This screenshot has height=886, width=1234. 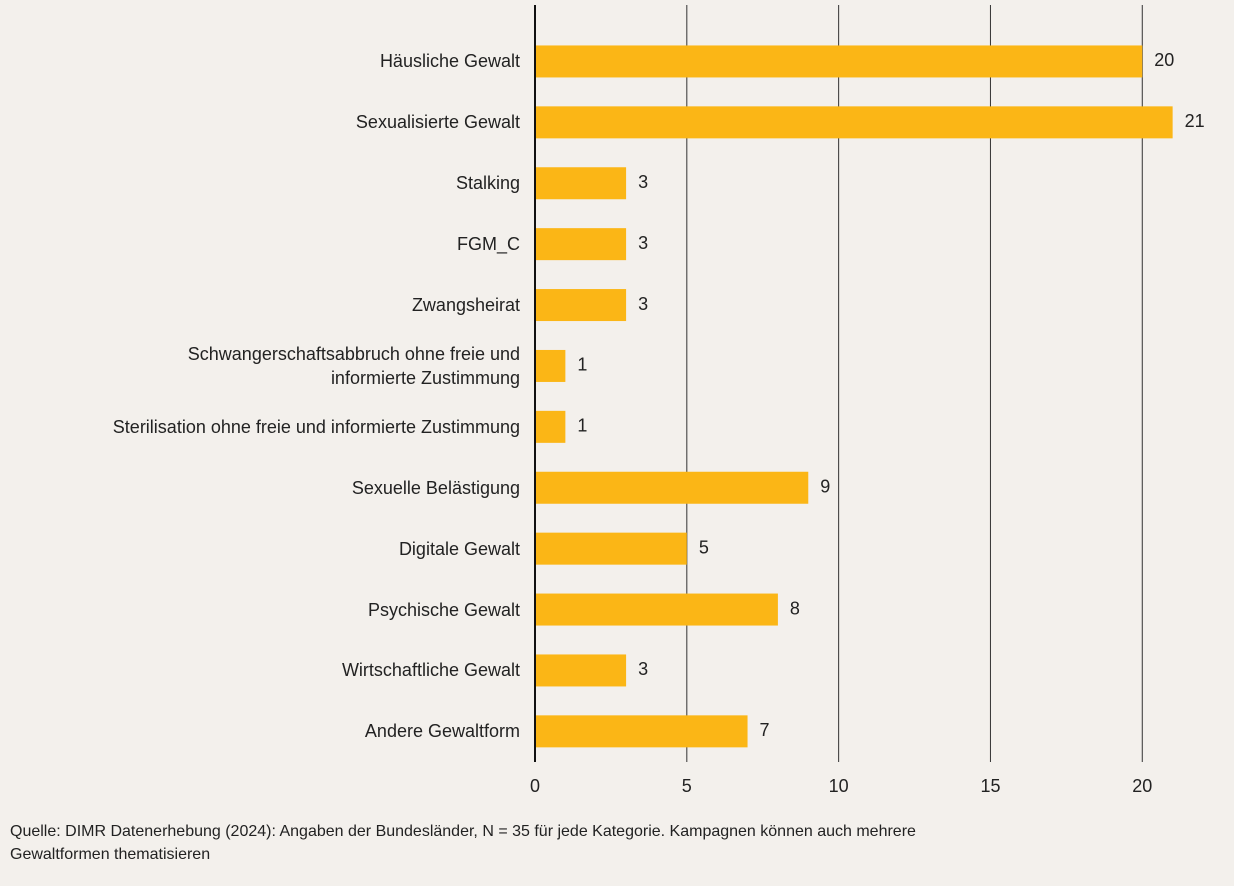 What do you see at coordinates (459, 548) in the screenshot?
I see `category-label: Digitale Gewalt` at bounding box center [459, 548].